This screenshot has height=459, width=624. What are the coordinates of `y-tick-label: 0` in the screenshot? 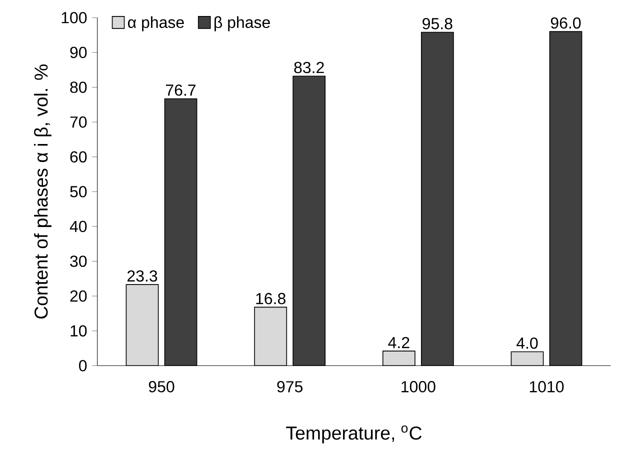 It's located at (83, 366).